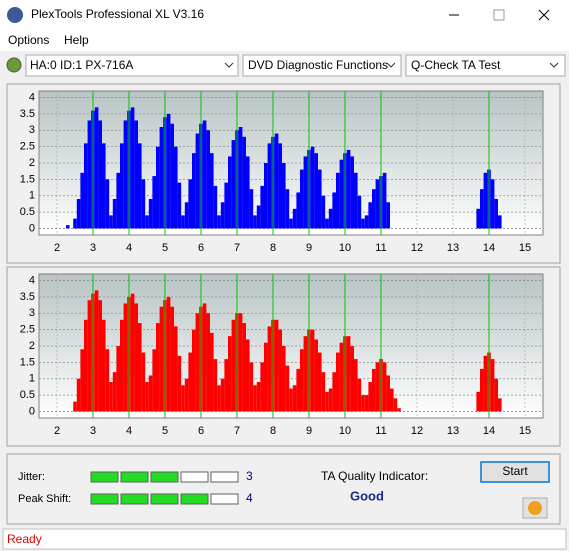 The image size is (569, 551). Describe the element at coordinates (515, 472) in the screenshot. I see `start-button` at that location.